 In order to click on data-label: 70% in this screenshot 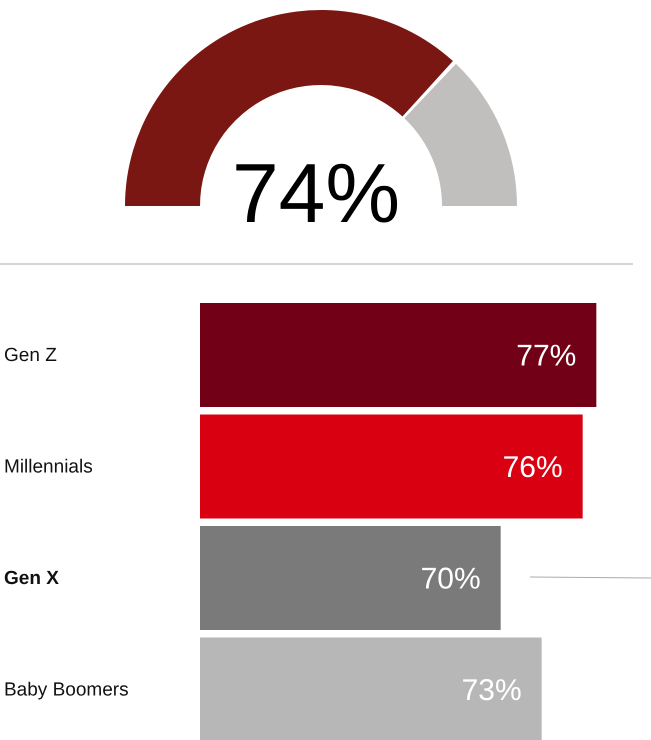, I will do `click(450, 579)`.